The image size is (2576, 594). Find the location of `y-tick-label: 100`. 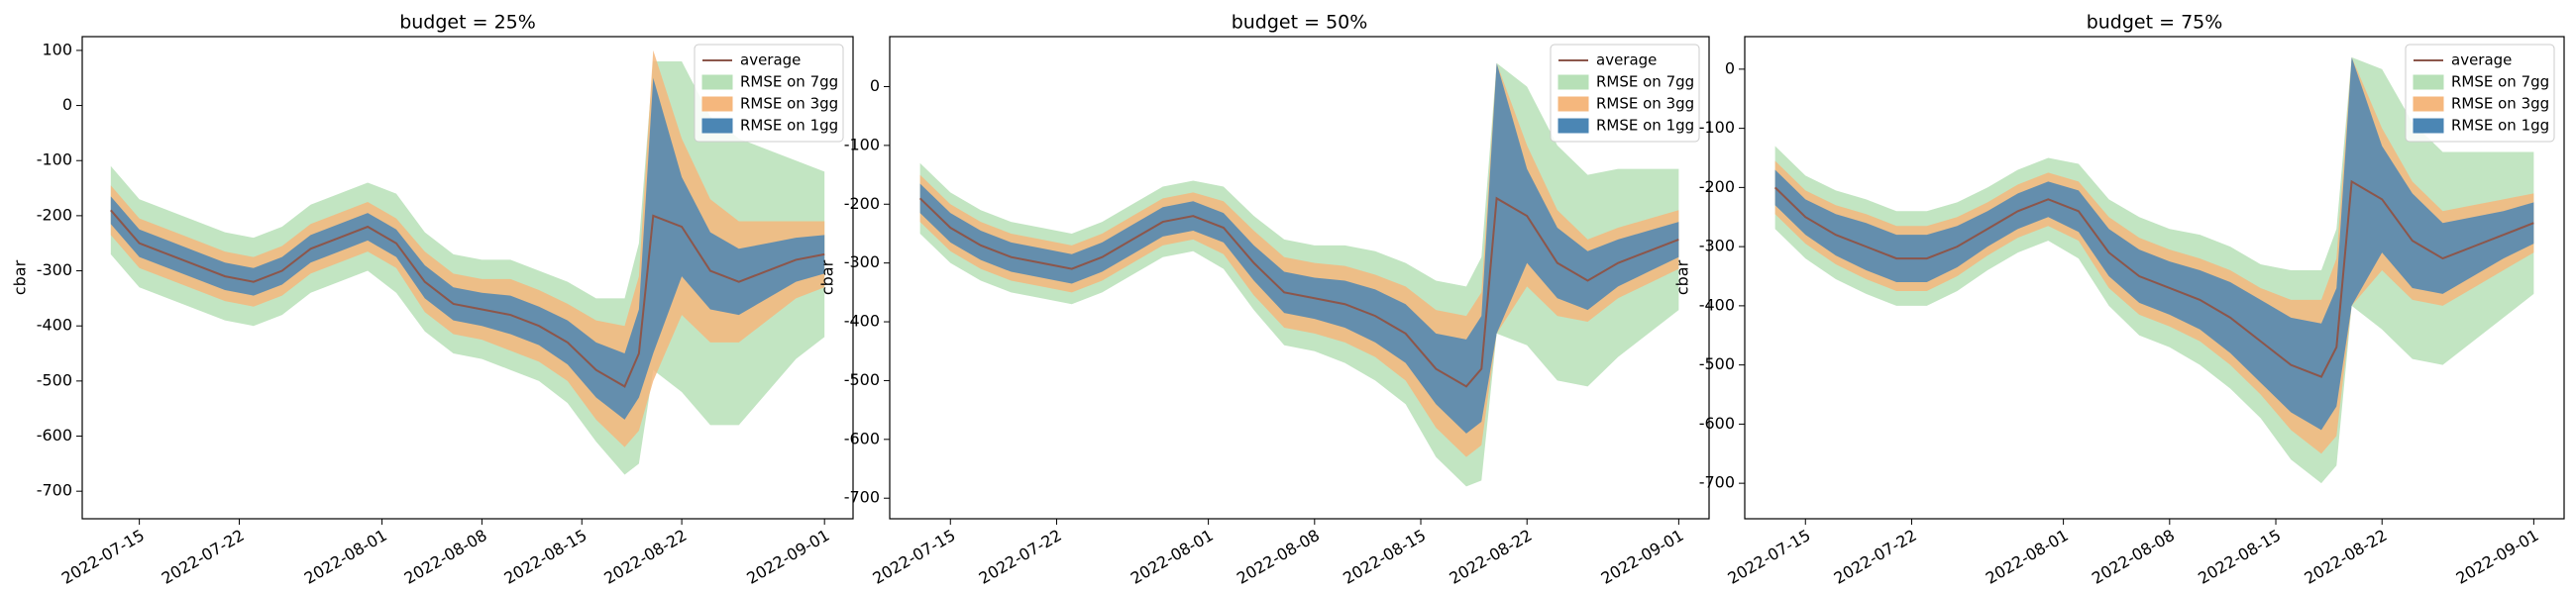

y-tick-label: 100 is located at coordinates (57, 49).